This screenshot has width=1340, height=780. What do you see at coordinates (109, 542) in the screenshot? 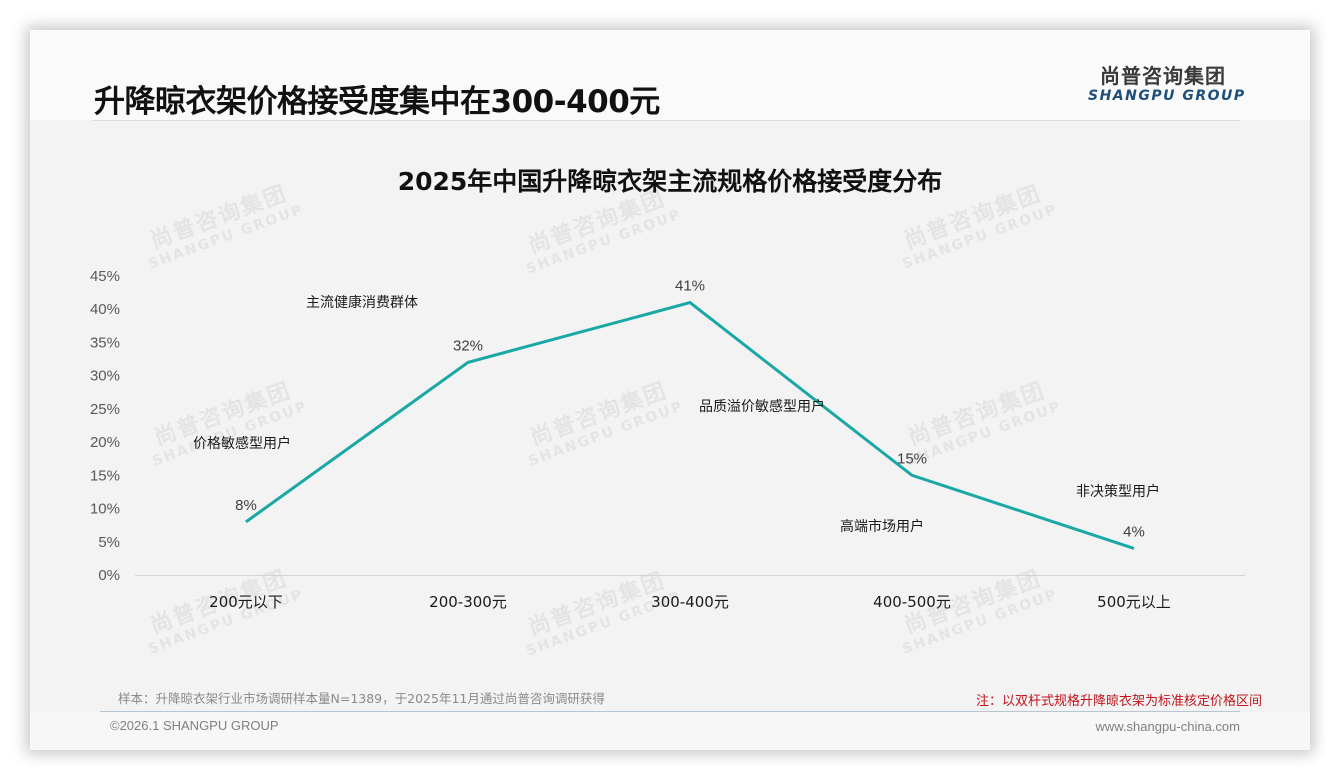
I see `y-tick-label: 5%` at bounding box center [109, 542].